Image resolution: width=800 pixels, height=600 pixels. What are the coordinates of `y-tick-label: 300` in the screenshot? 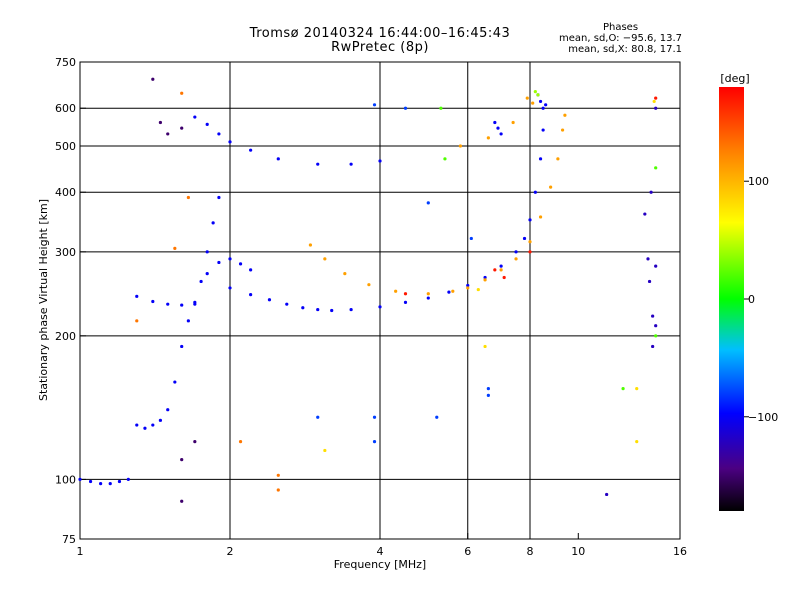 It's located at (65, 252).